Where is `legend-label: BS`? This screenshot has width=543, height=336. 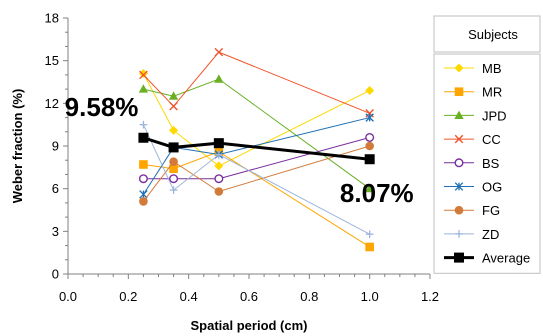
legend-label: BS is located at coordinates (491, 163).